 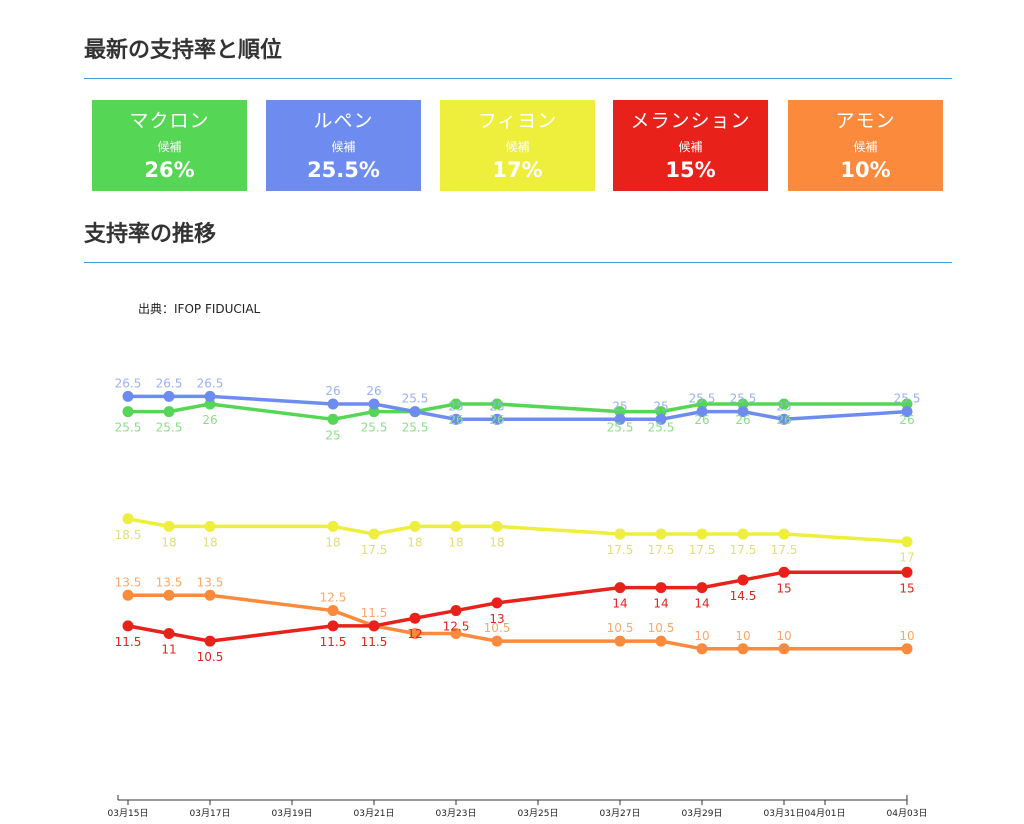 I want to click on series-line-lepen, so click(x=518, y=408).